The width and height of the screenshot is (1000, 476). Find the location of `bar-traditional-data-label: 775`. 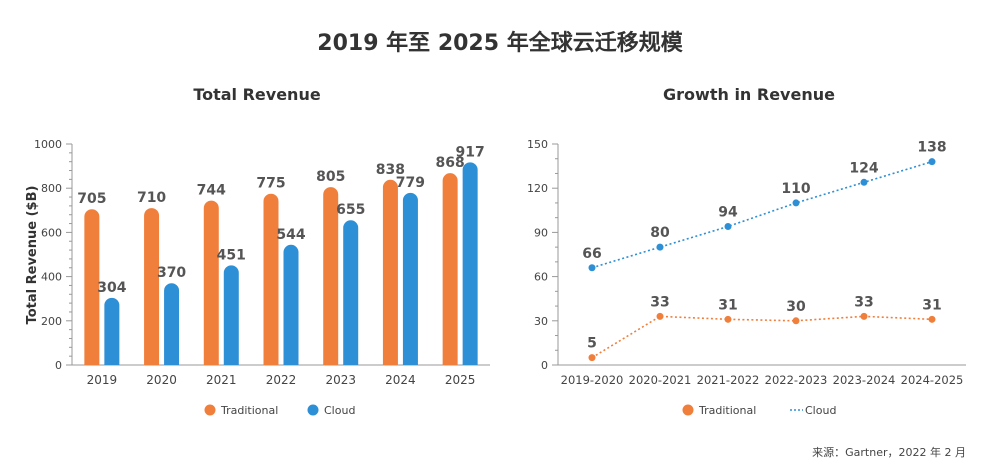

bar-traditional-data-label: 775 is located at coordinates (270, 184).